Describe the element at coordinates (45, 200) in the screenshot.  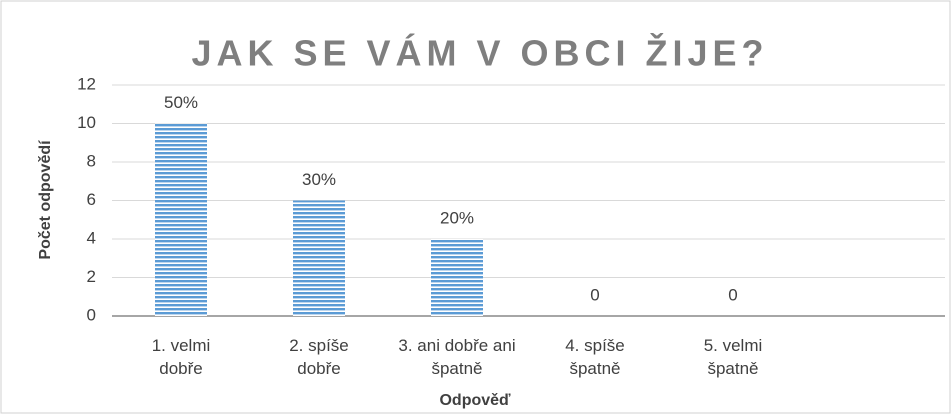
I see `y-axis-label: Počet odpovědí` at that location.